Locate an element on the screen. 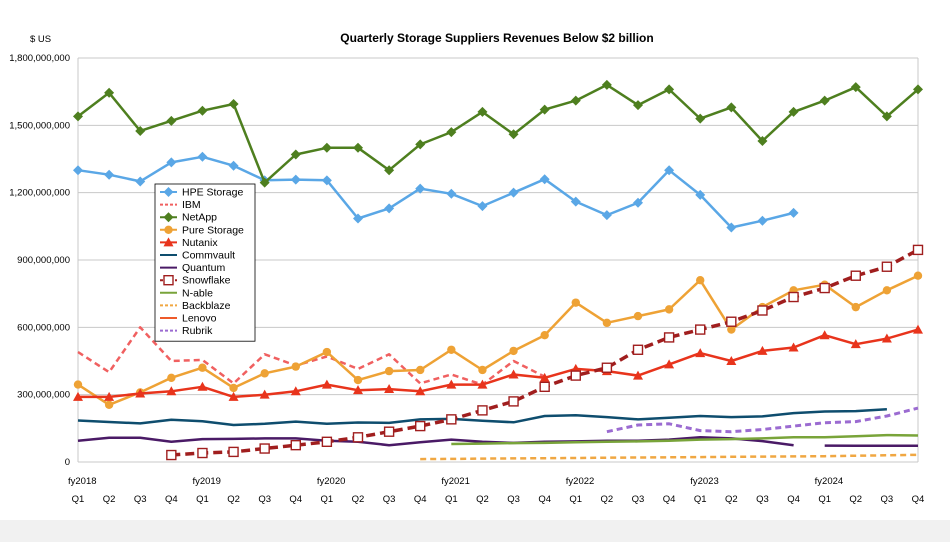 This screenshot has height=542, width=950. x-year-label: fy2020 is located at coordinates (331, 481).